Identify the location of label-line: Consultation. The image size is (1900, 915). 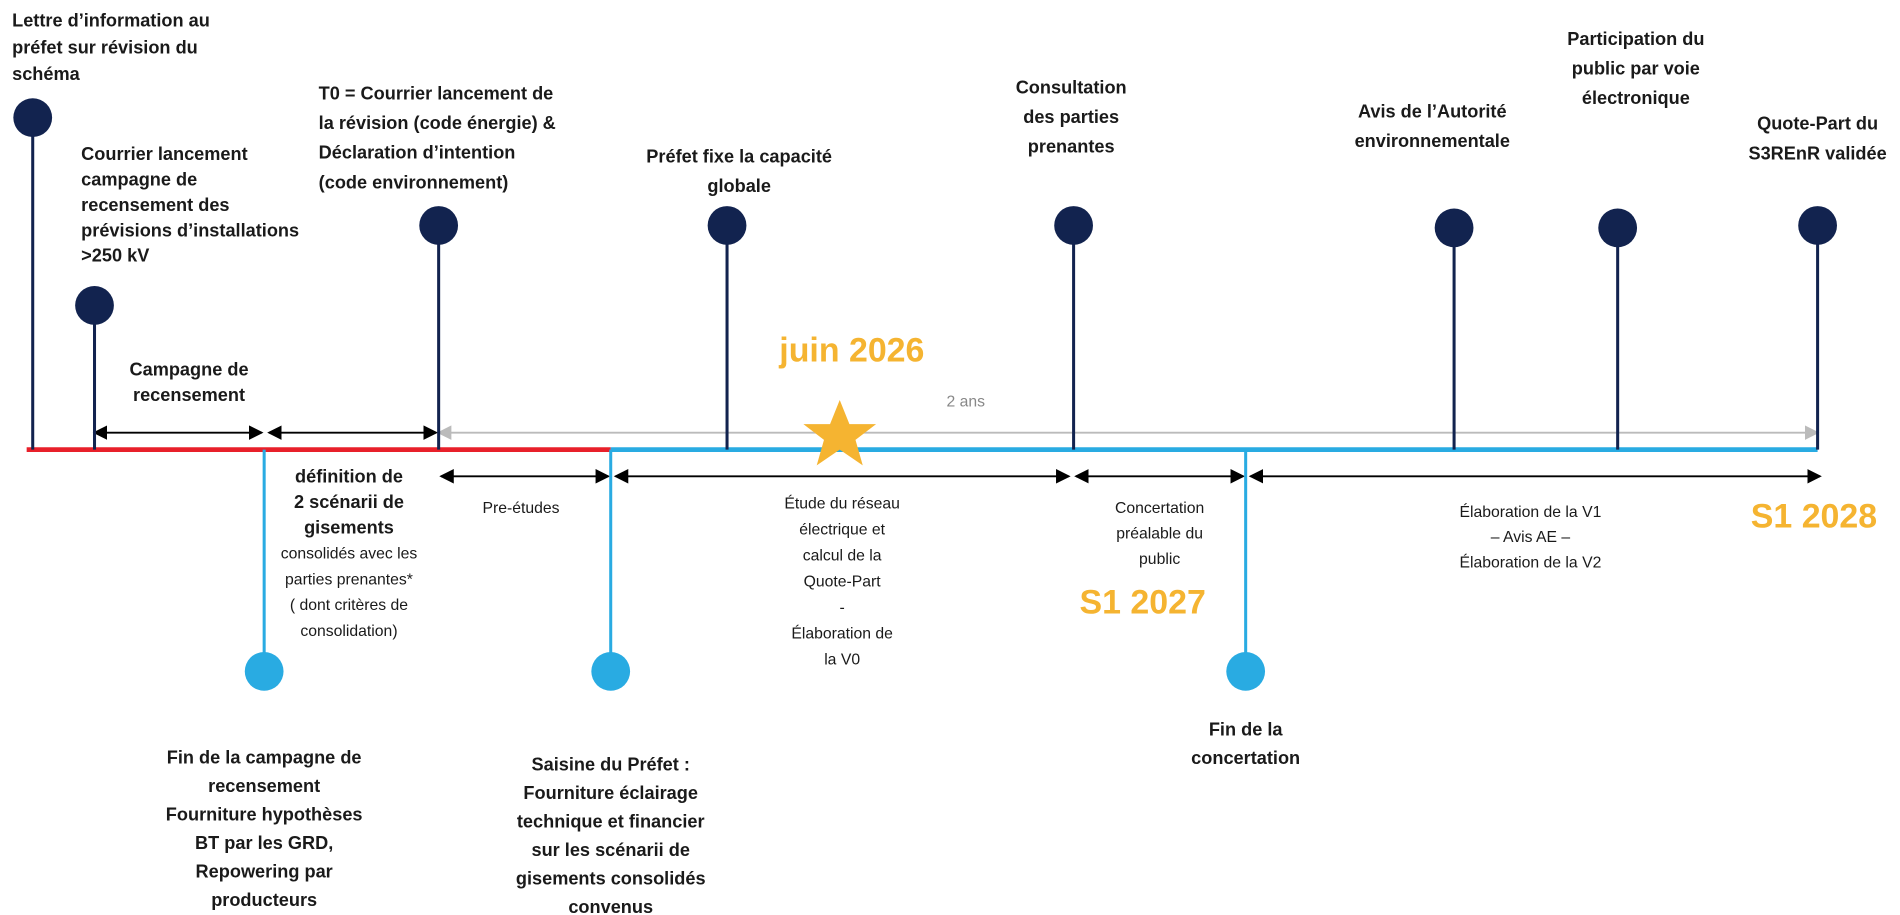
(1071, 87).